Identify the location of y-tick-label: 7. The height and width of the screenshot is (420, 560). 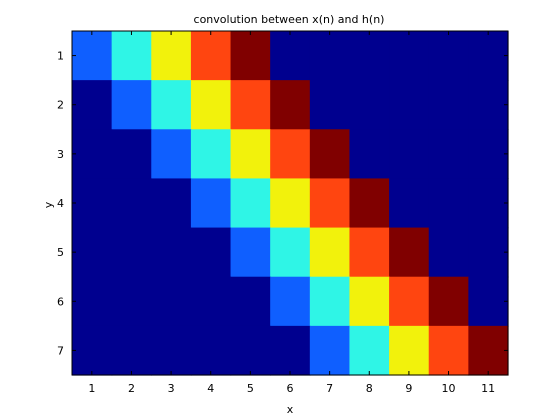
(60, 350).